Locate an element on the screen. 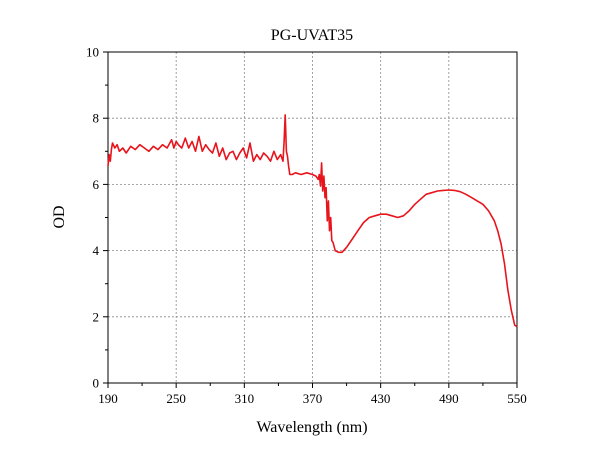  y-tick-label: 10 is located at coordinates (92, 52).